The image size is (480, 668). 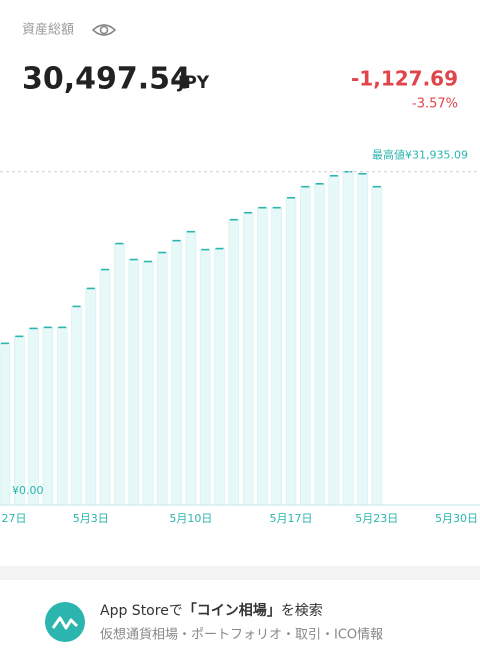 What do you see at coordinates (28, 490) in the screenshot?
I see `y-tick-label: ¥0.00` at bounding box center [28, 490].